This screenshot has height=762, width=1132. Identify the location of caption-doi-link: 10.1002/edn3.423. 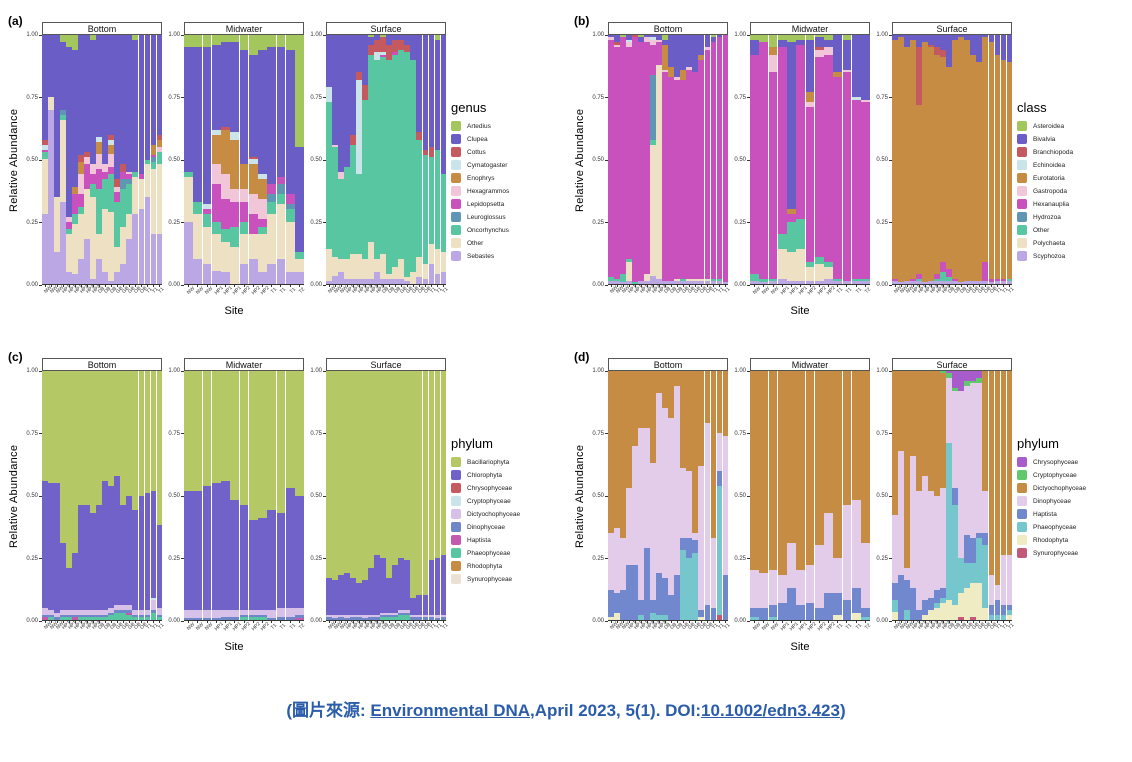
(770, 710).